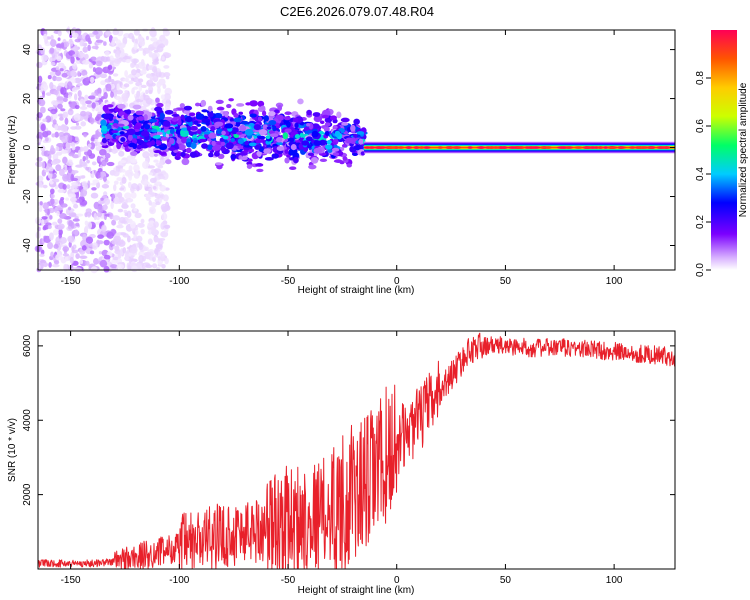 Image resolution: width=750 pixels, height=600 pixels. I want to click on snr-x-tick-label: -50, so click(288, 580).